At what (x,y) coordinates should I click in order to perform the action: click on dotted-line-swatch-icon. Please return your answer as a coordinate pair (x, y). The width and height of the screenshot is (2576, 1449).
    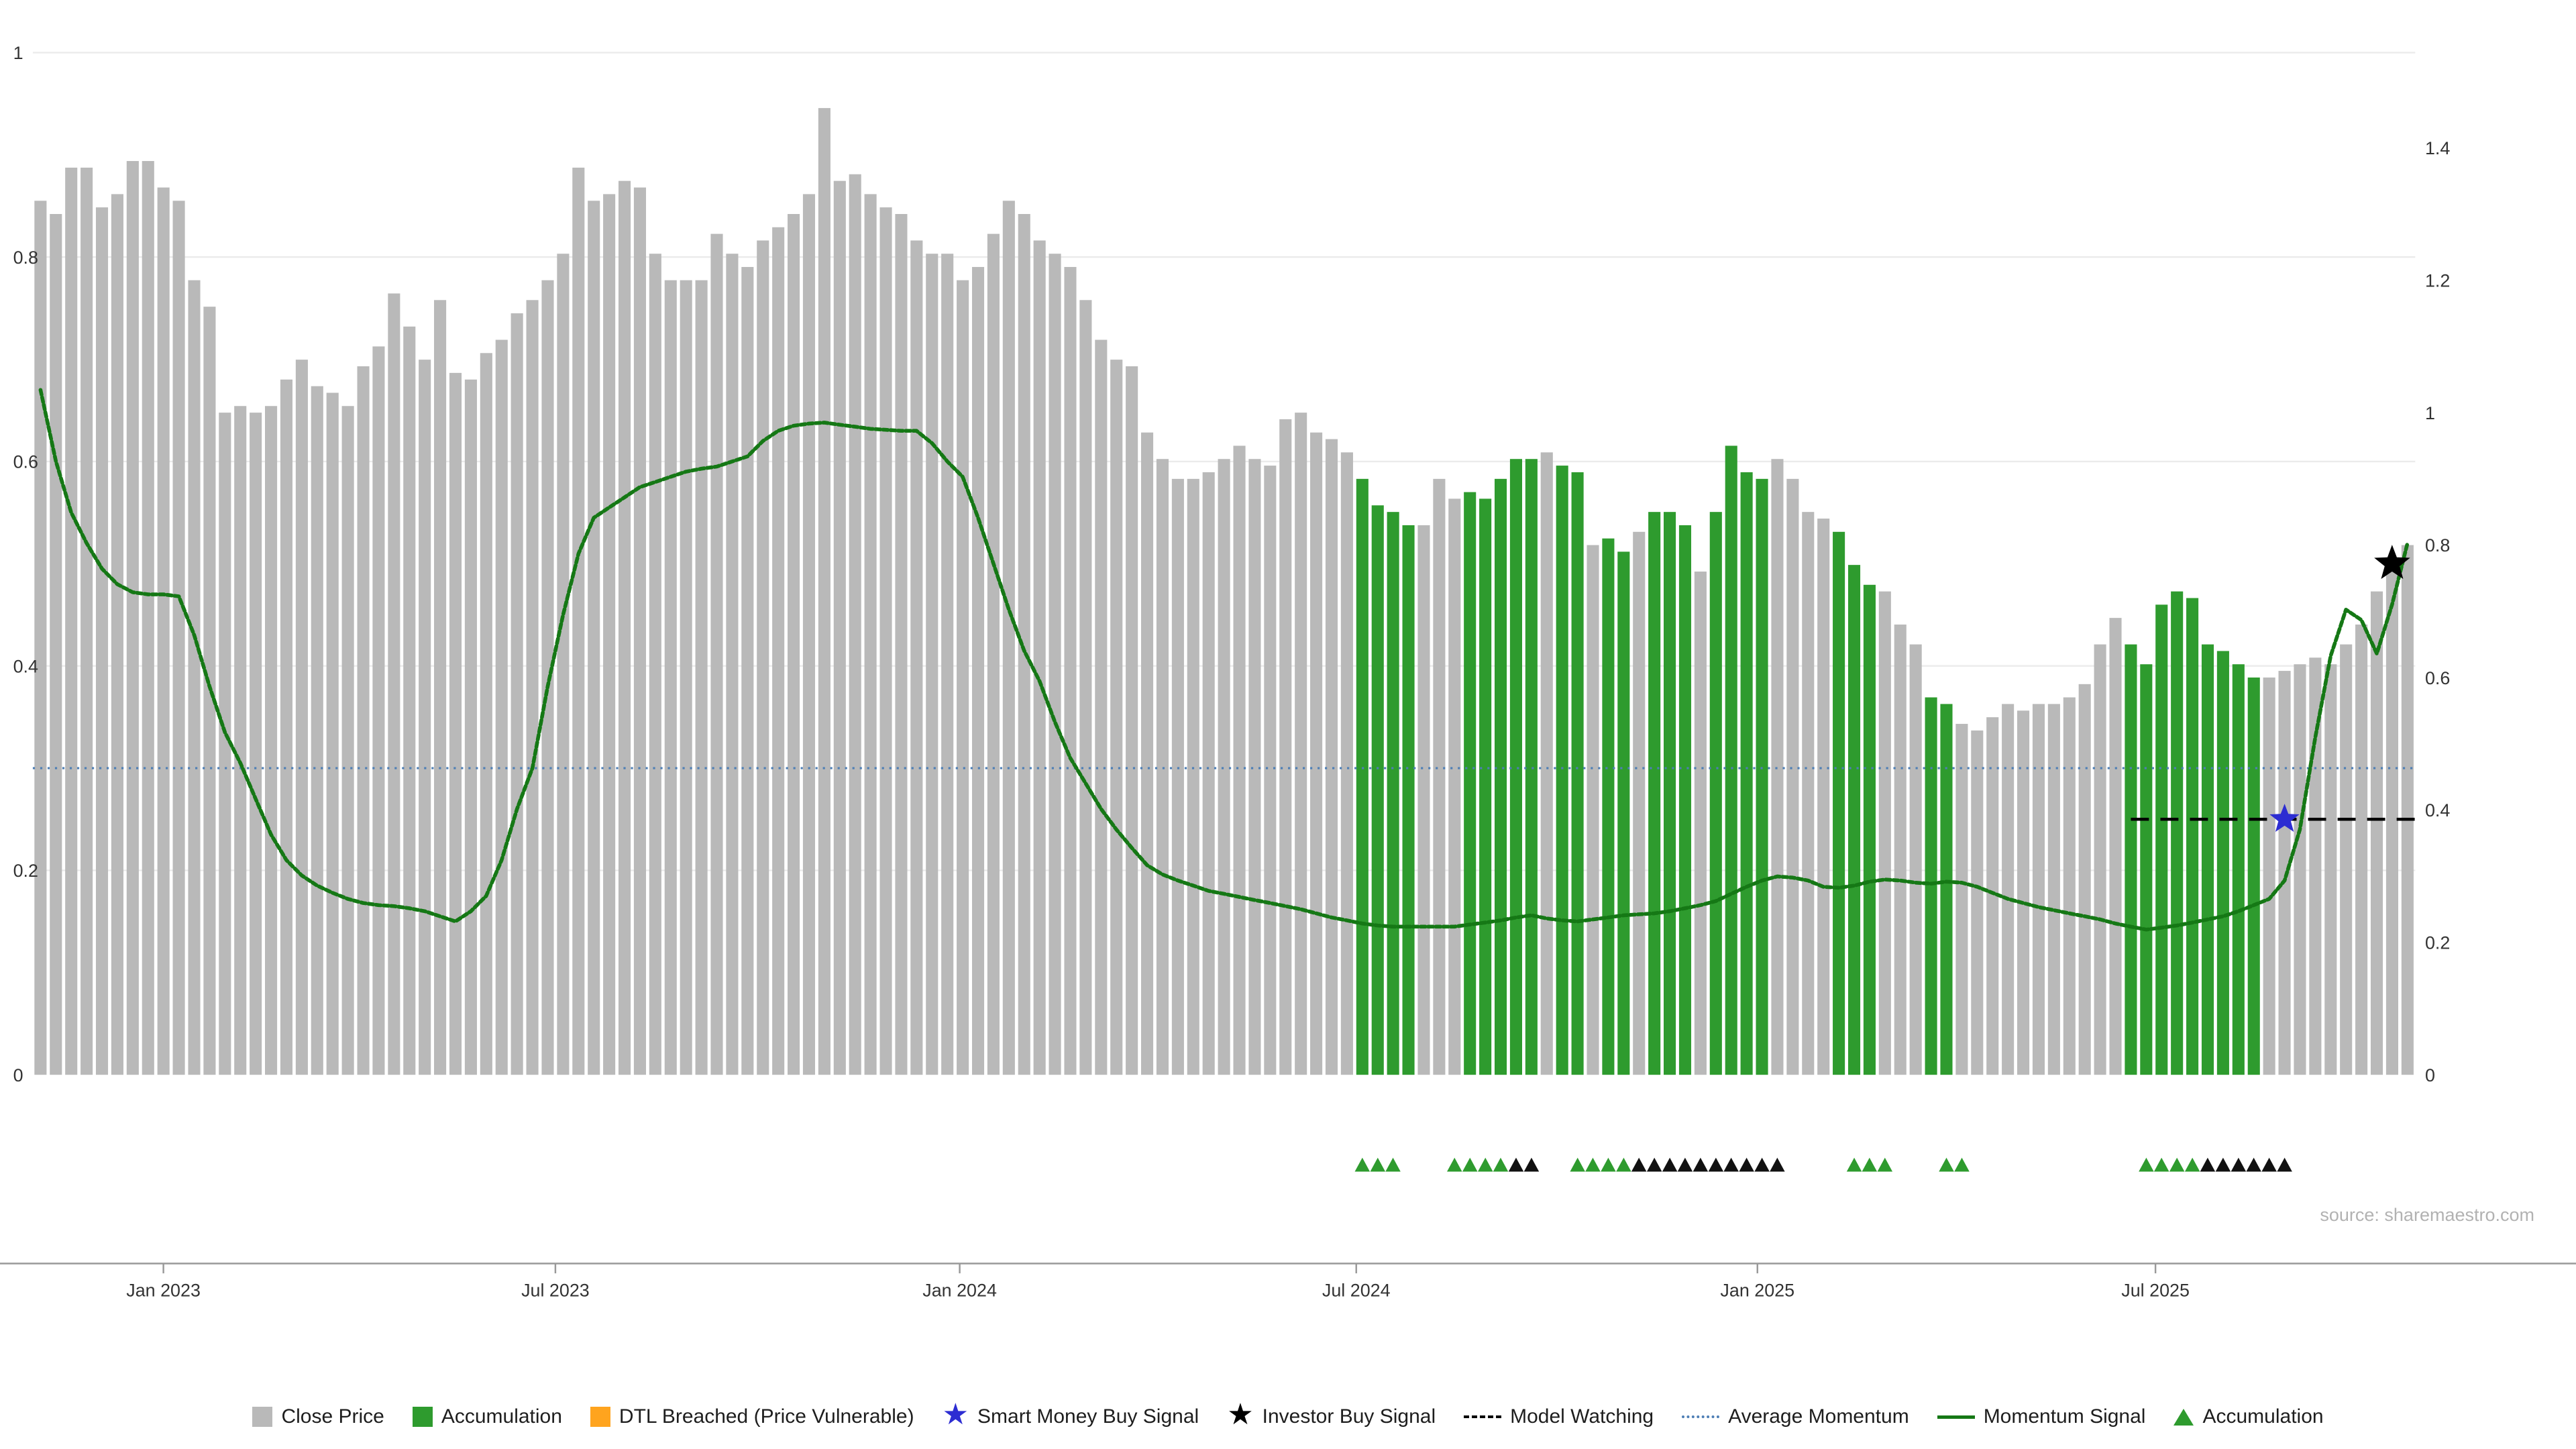
    Looking at the image, I should click on (1701, 1416).